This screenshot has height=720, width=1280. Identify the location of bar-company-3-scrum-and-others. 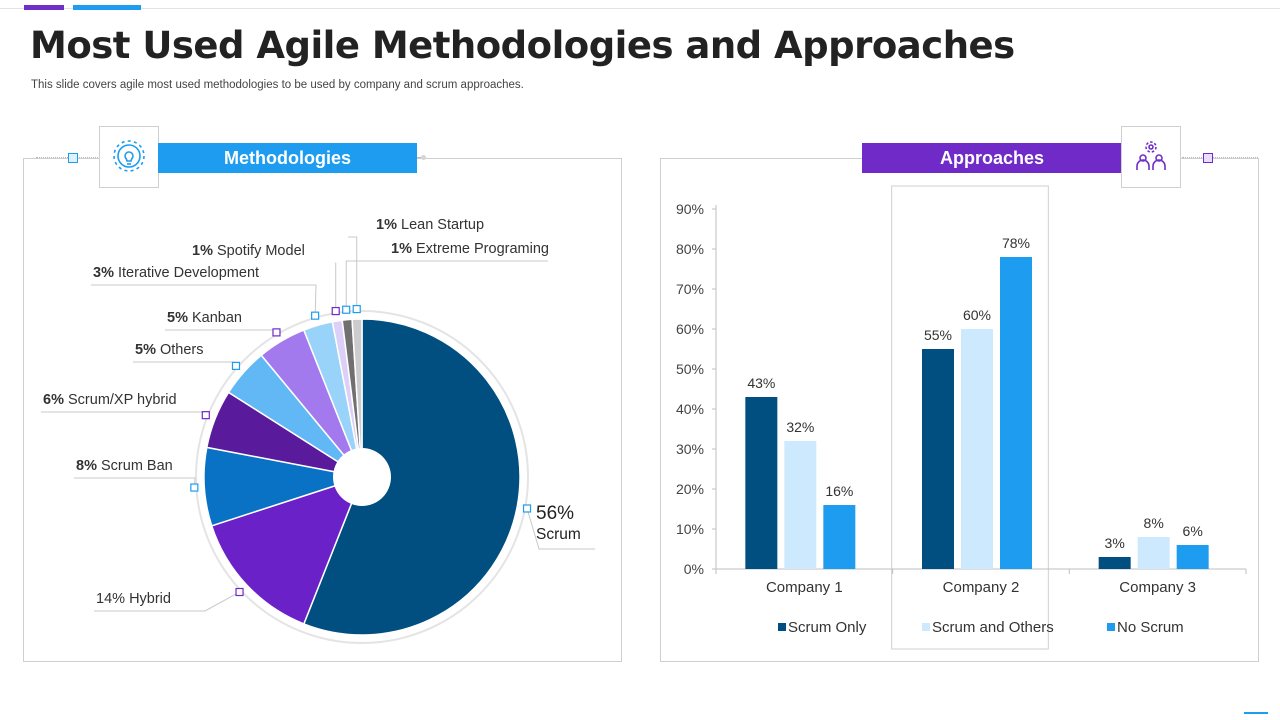
(1153, 553).